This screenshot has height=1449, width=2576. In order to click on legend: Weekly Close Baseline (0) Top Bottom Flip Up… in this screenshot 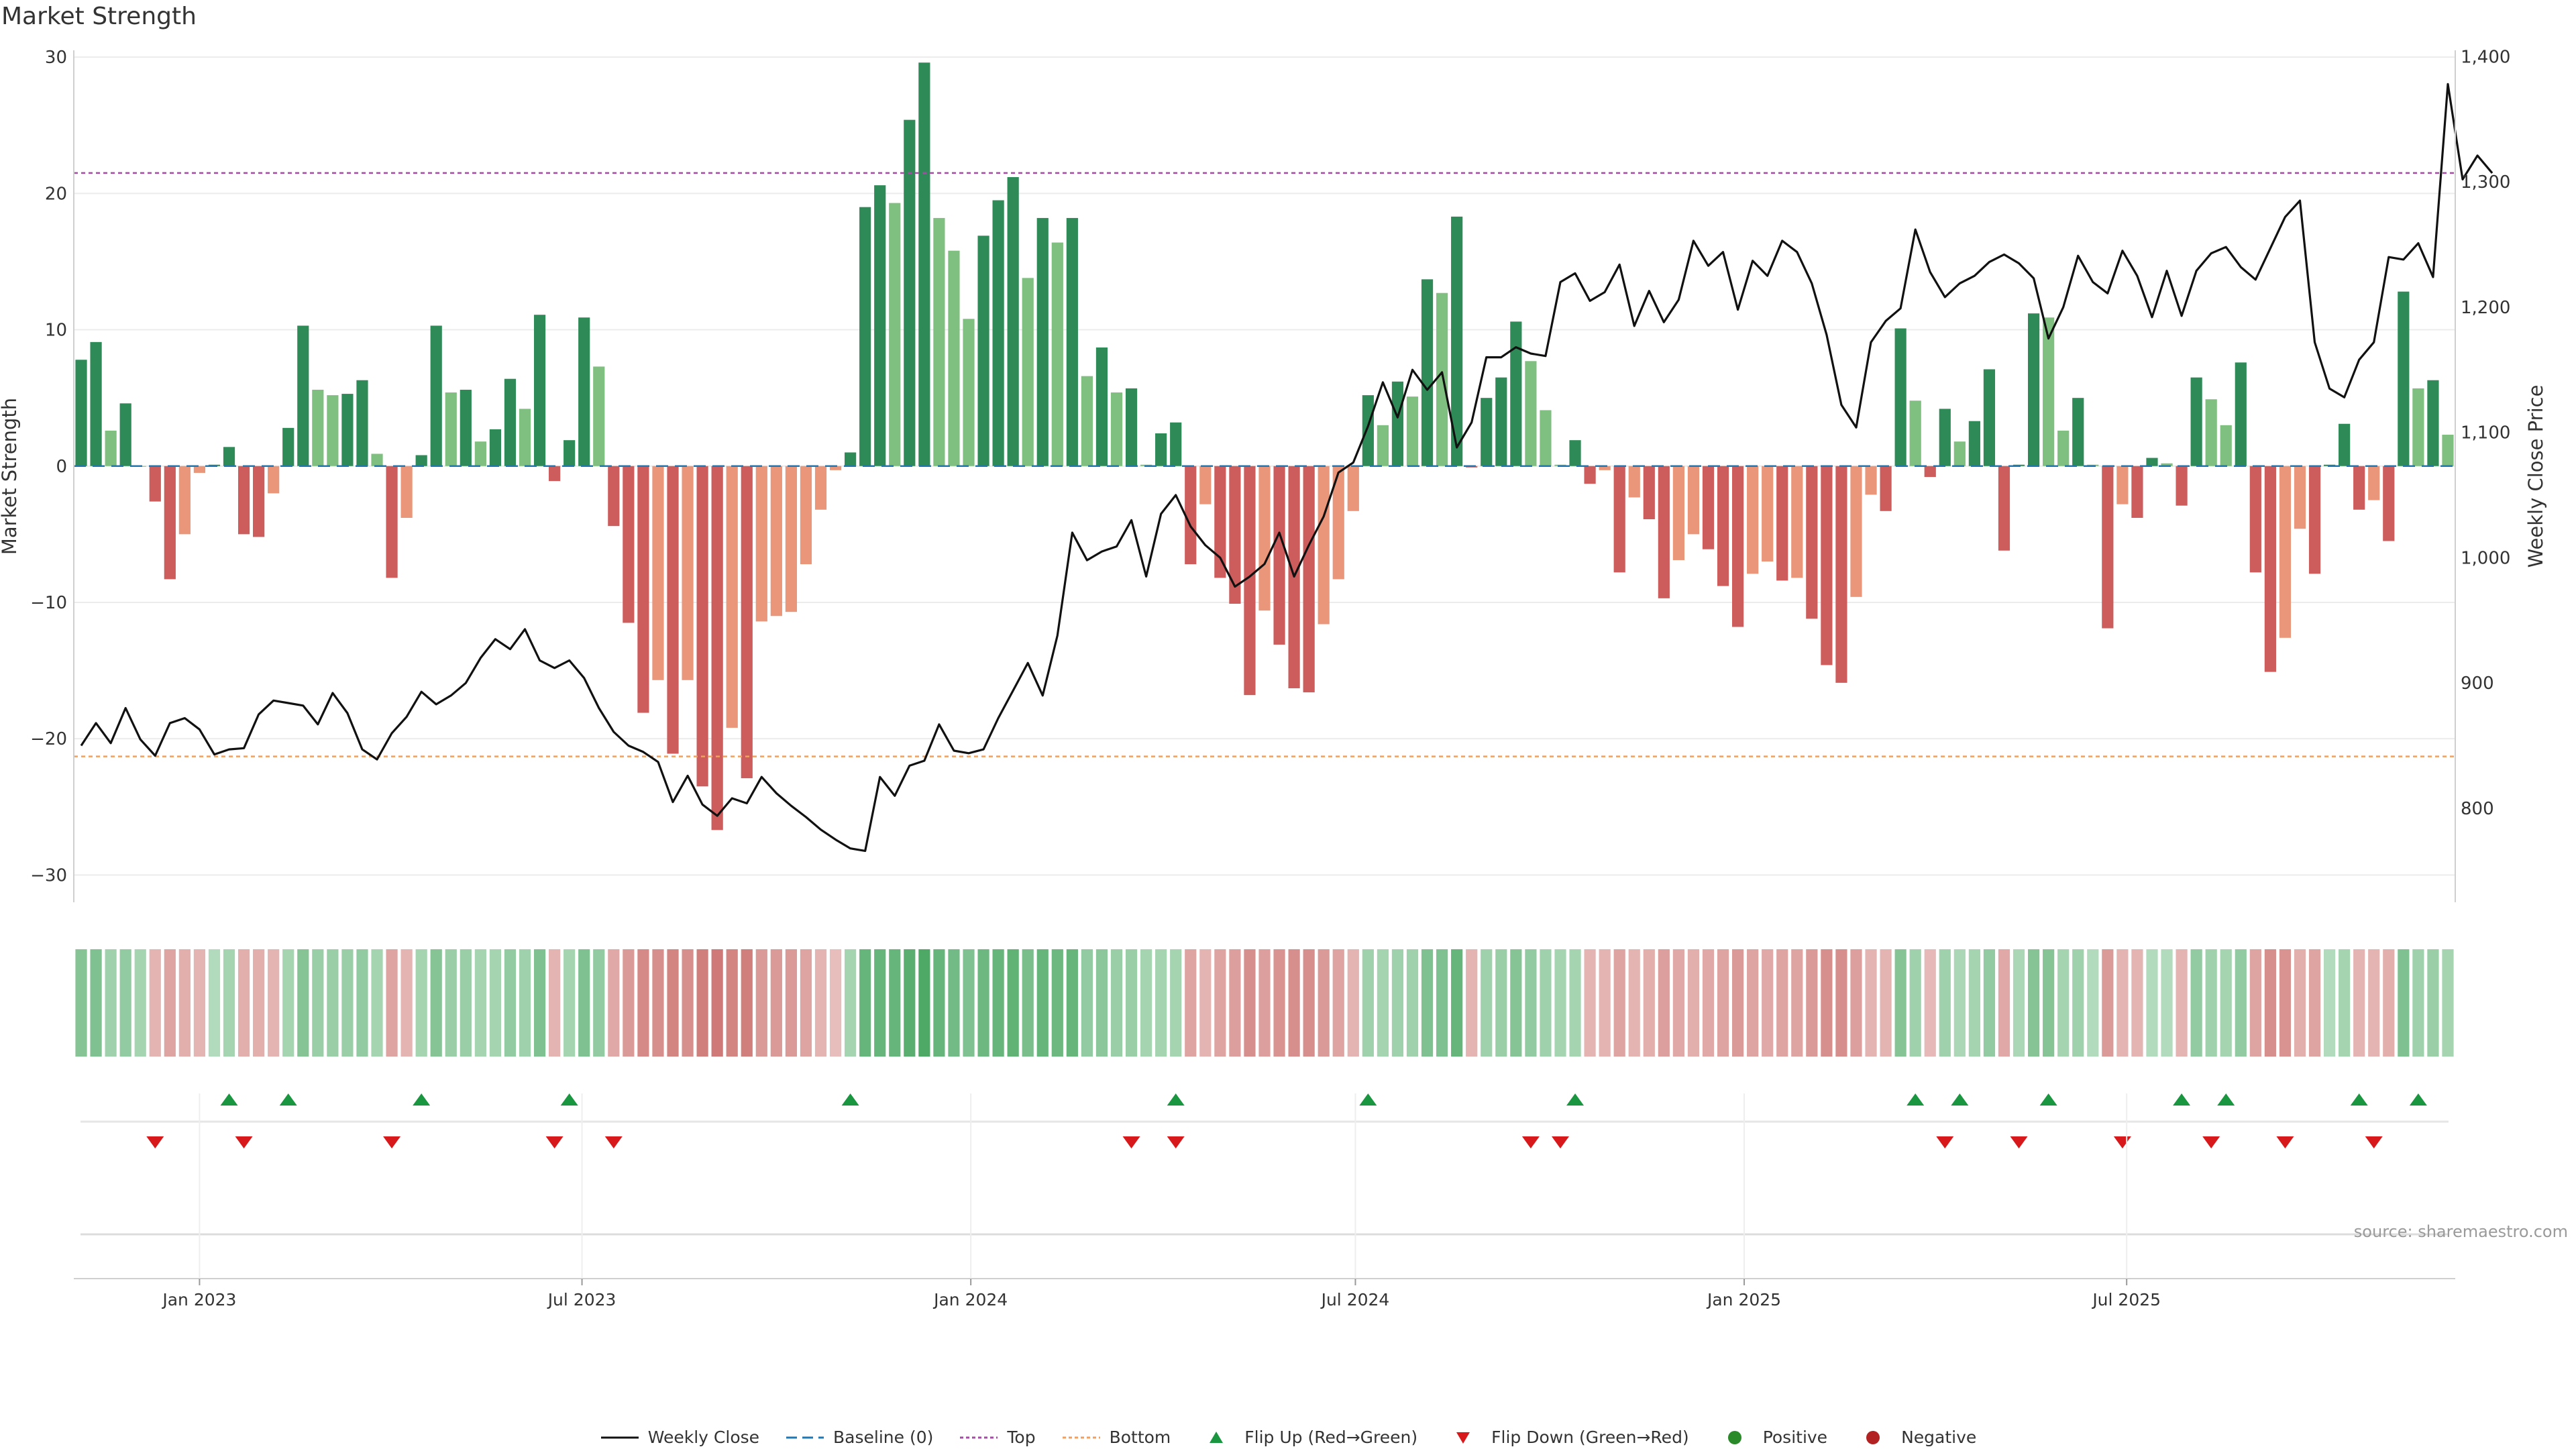, I will do `click(1288, 1437)`.